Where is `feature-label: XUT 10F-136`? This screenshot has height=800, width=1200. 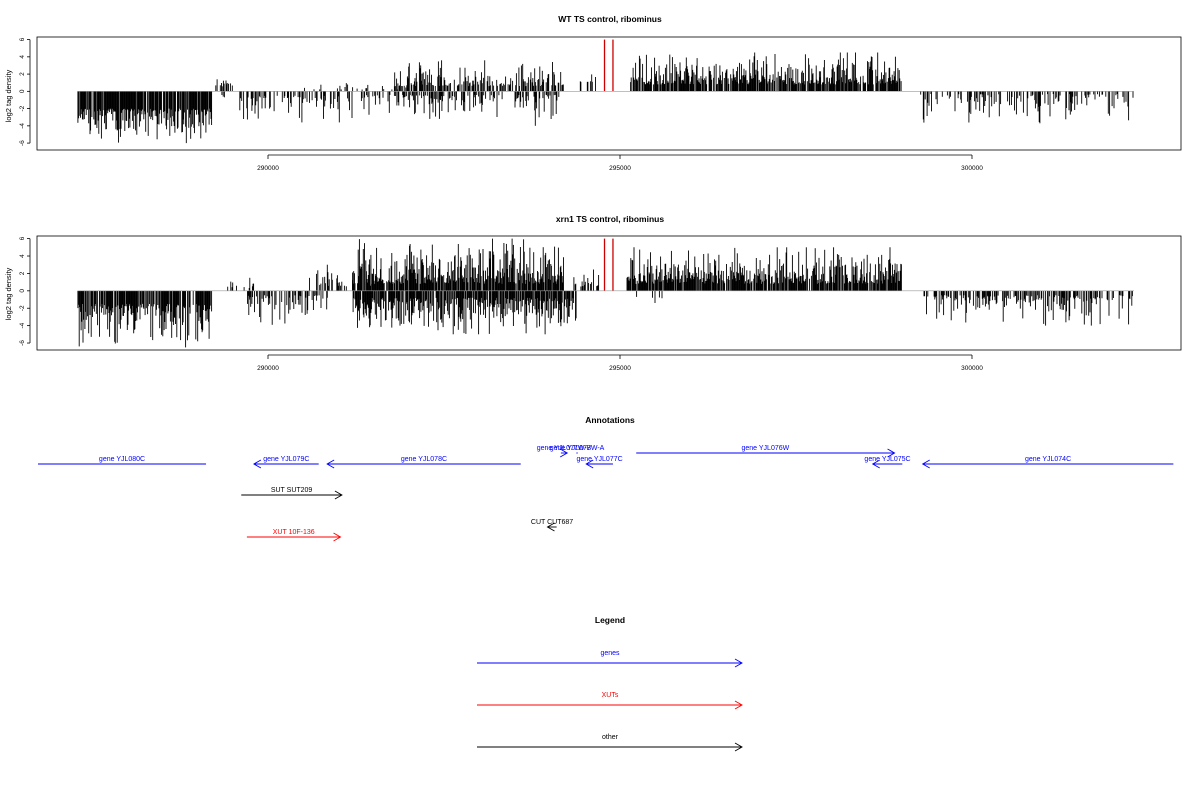
feature-label: XUT 10F-136 is located at coordinates (294, 532).